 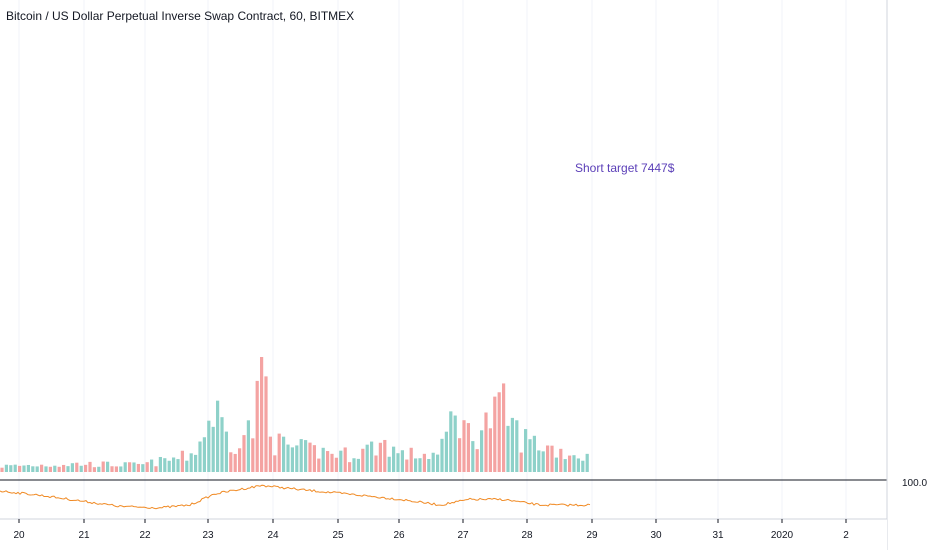 I want to click on indicator-tick-label: 100.0, so click(x=914, y=483).